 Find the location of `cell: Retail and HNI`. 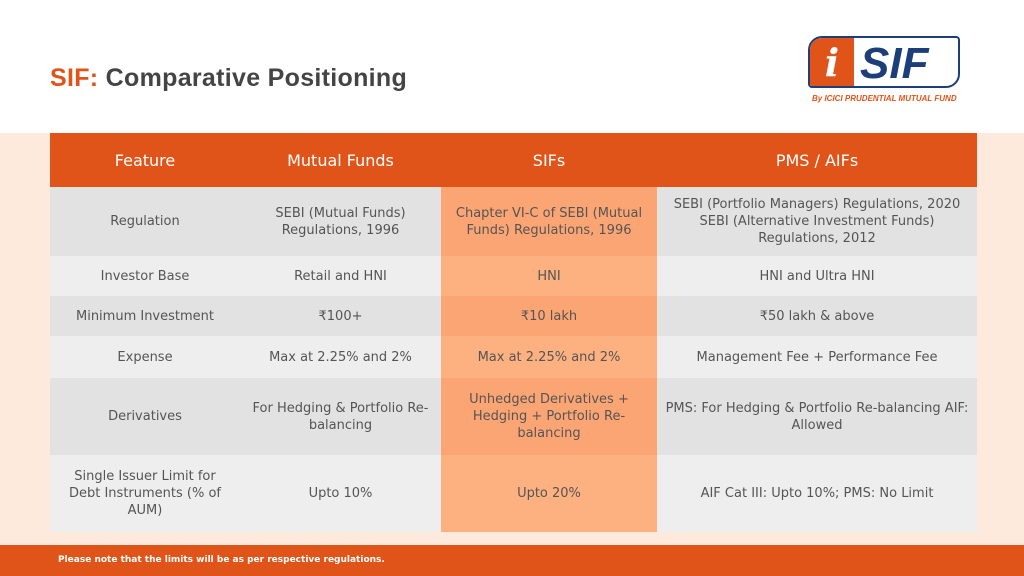

cell: Retail and HNI is located at coordinates (340, 276).